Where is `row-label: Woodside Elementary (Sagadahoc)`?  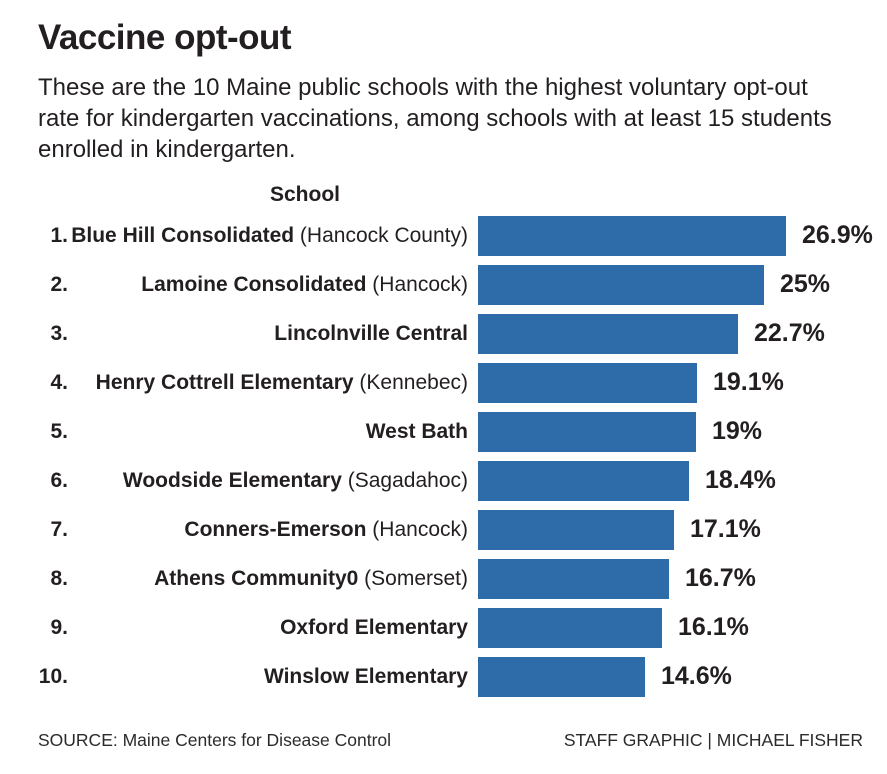 row-label: Woodside Elementary (Sagadahoc) is located at coordinates (268, 481).